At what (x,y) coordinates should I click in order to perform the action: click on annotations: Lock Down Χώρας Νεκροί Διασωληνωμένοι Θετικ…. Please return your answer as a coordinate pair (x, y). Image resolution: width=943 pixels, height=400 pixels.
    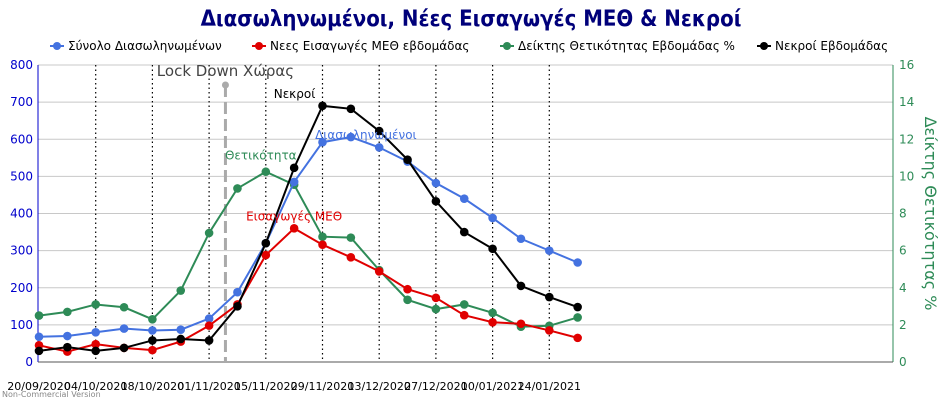
    Looking at the image, I should click on (287, 142).